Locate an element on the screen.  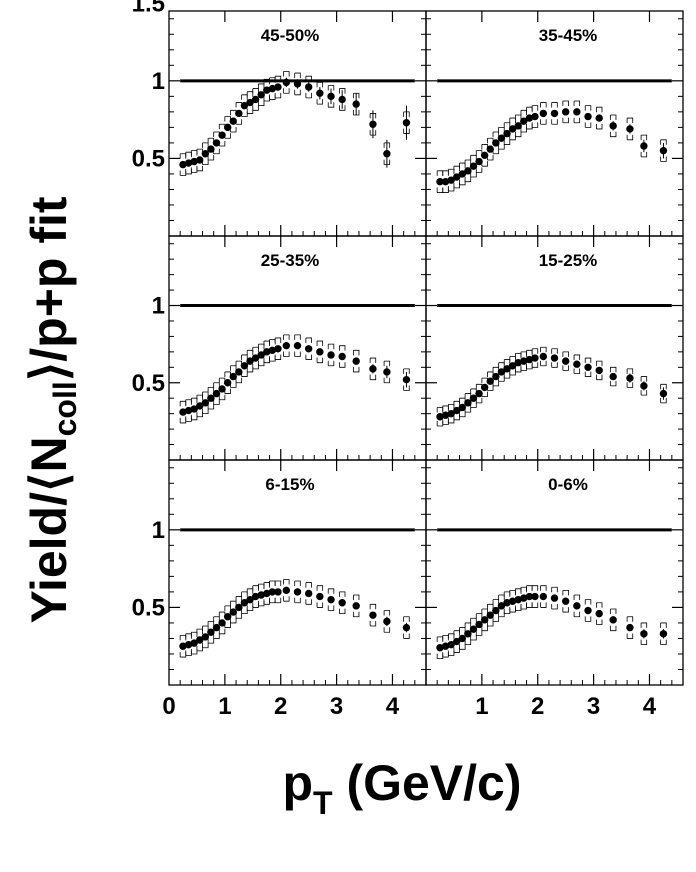
x-axis-title-unit: (GeV/c) is located at coordinates (427, 783).